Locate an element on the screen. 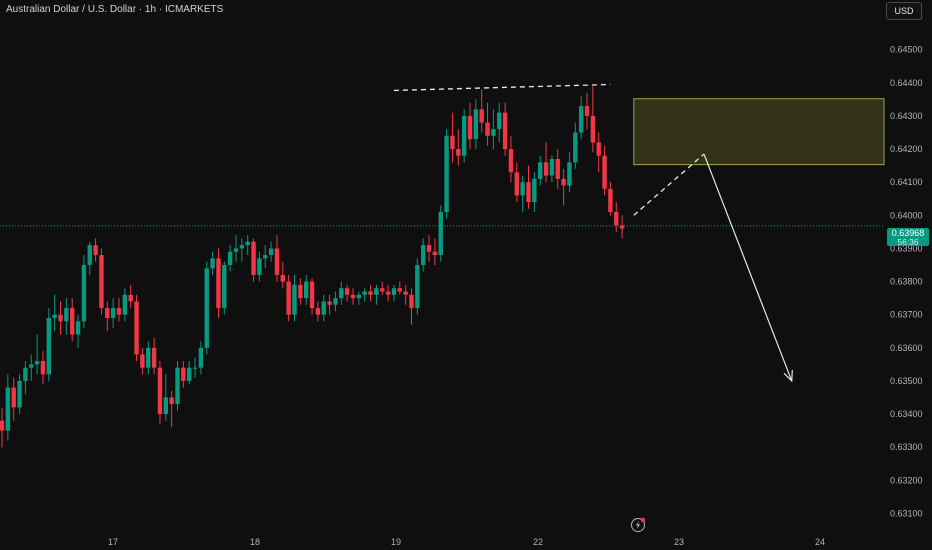 The height and width of the screenshot is (550, 932). resistance-zone is located at coordinates (759, 132).